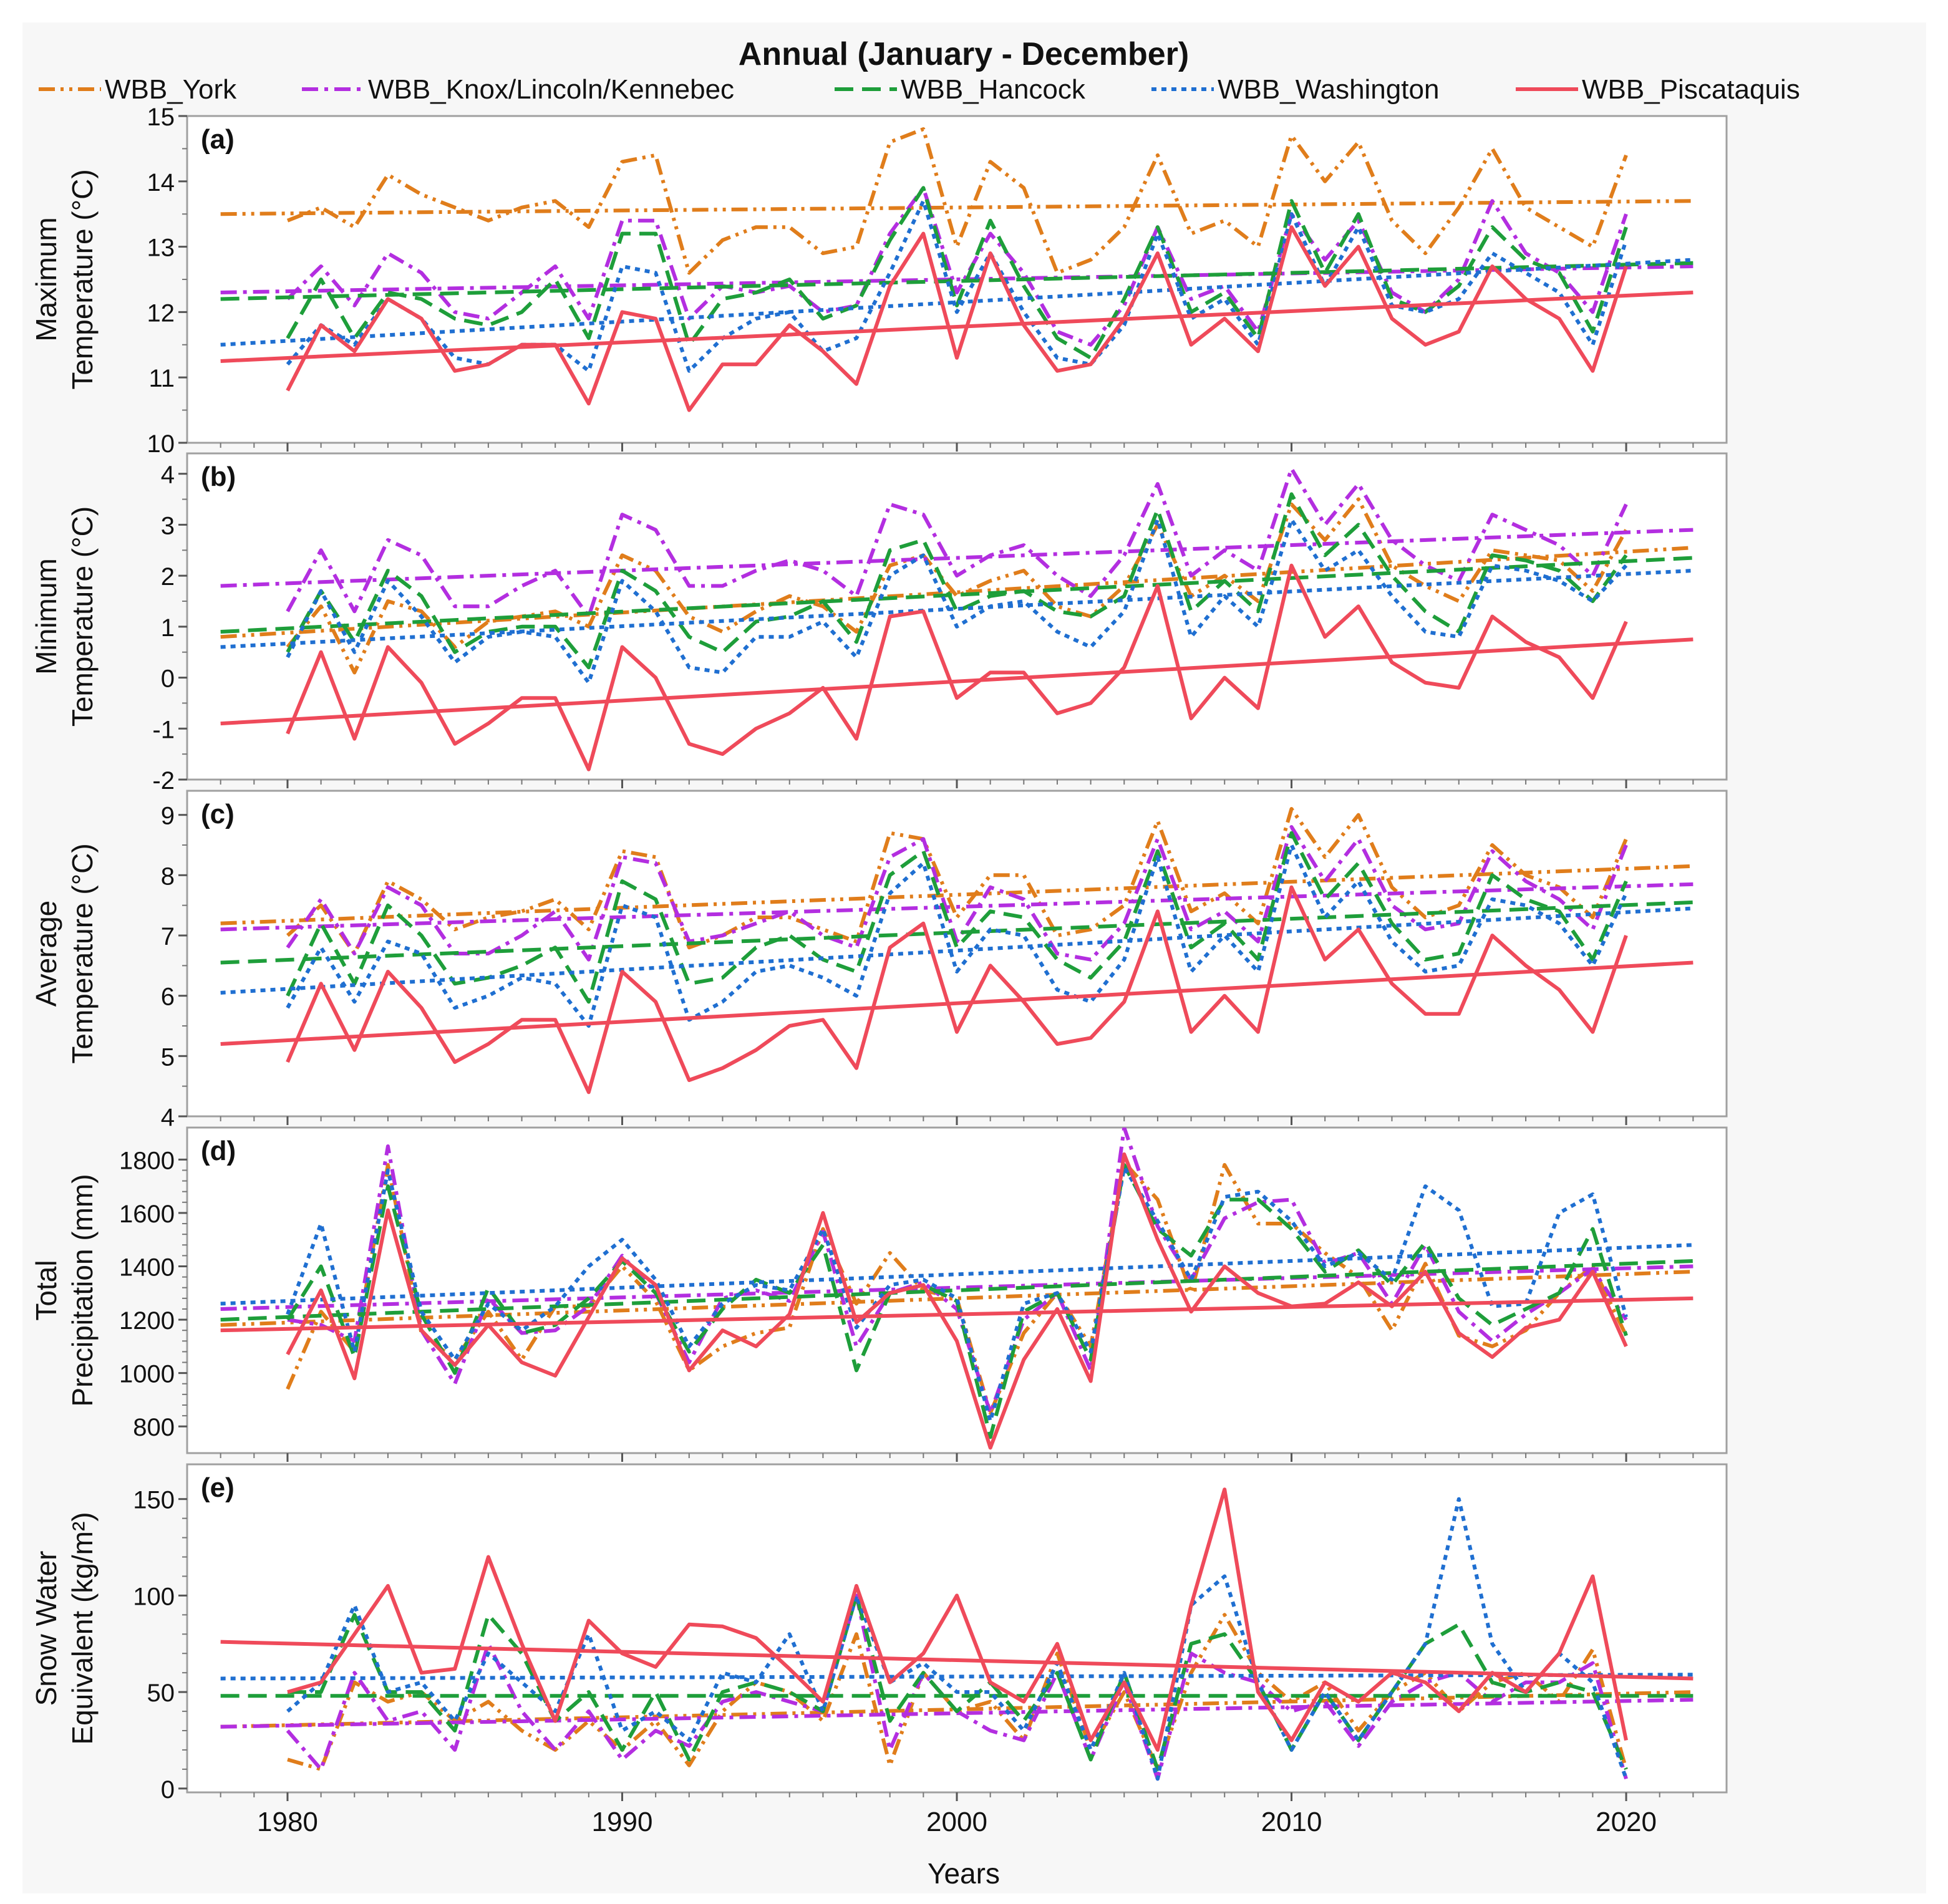 The height and width of the screenshot is (1904, 1948). I want to click on y-tick-label: 11, so click(161, 378).